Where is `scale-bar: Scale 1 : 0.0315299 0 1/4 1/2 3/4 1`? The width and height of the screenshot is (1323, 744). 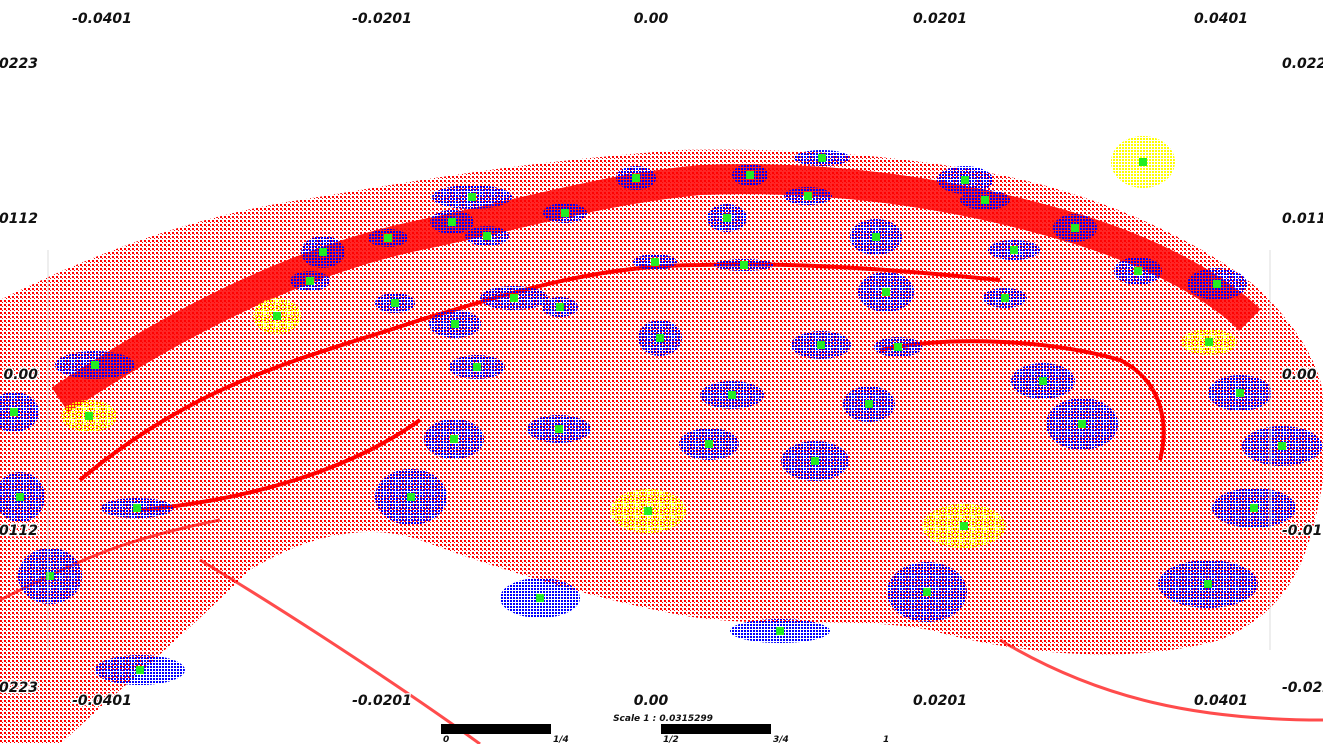
scale-bar: Scale 1 : 0.0315299 0 1/4 1/2 3/4 1 is located at coordinates (665, 729).